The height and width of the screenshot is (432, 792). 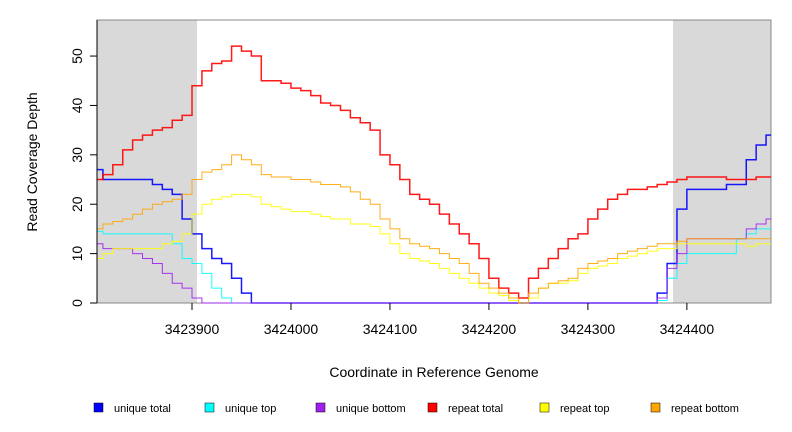 I want to click on x-tick-label: 3424000, so click(x=291, y=329).